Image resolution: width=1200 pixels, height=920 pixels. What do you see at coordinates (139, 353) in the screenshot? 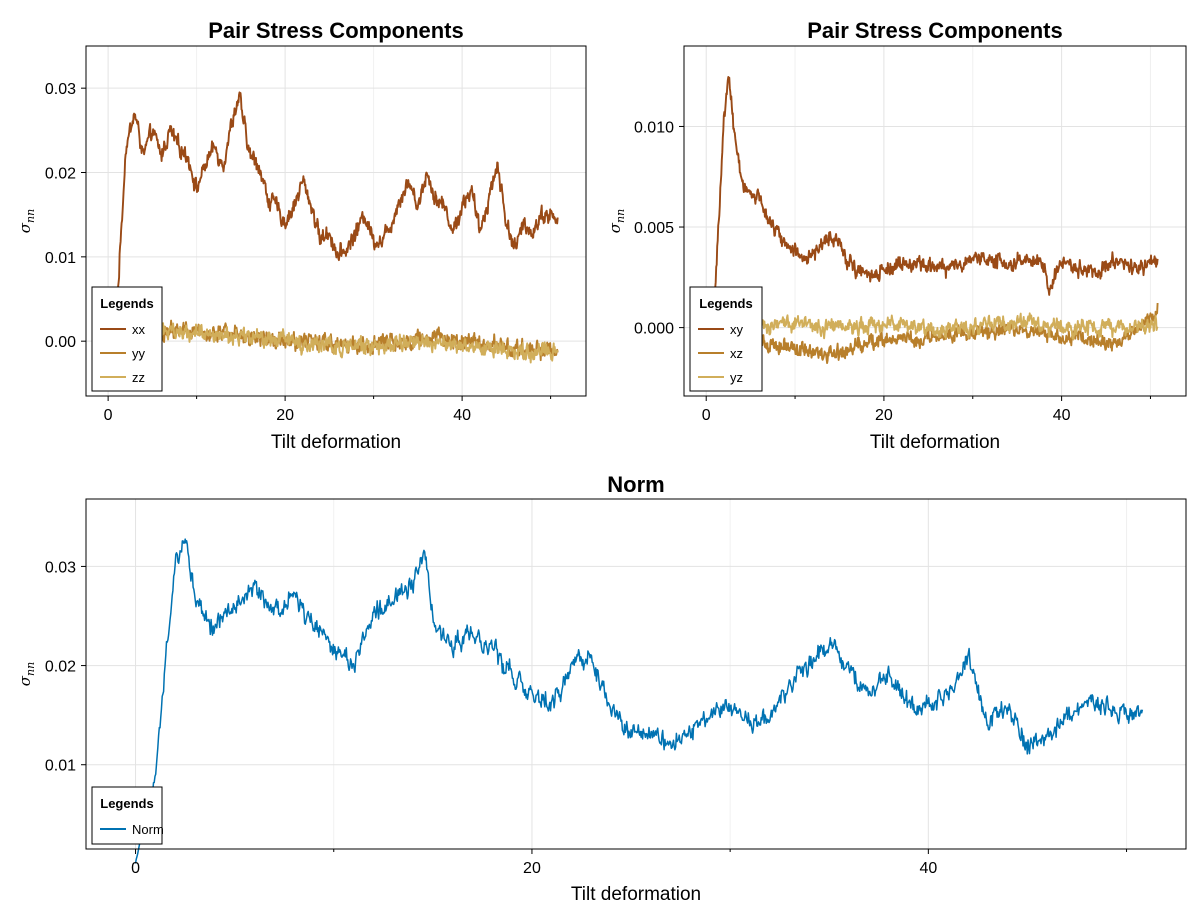
I see `legend-label-yy: yy` at bounding box center [139, 353].